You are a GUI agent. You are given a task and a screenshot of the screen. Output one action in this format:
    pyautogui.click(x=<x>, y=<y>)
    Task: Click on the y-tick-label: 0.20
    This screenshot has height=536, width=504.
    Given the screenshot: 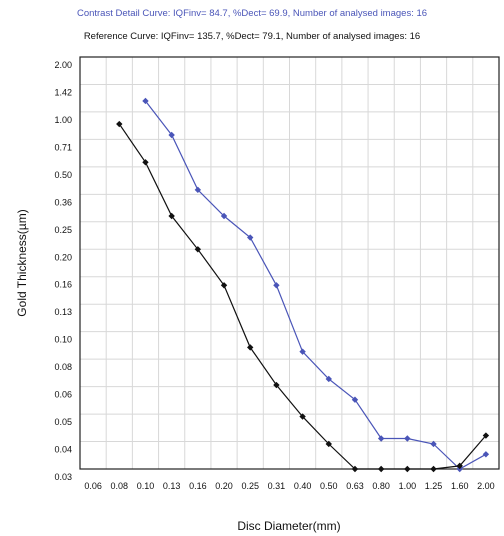 What is the action you would take?
    pyautogui.click(x=63, y=257)
    